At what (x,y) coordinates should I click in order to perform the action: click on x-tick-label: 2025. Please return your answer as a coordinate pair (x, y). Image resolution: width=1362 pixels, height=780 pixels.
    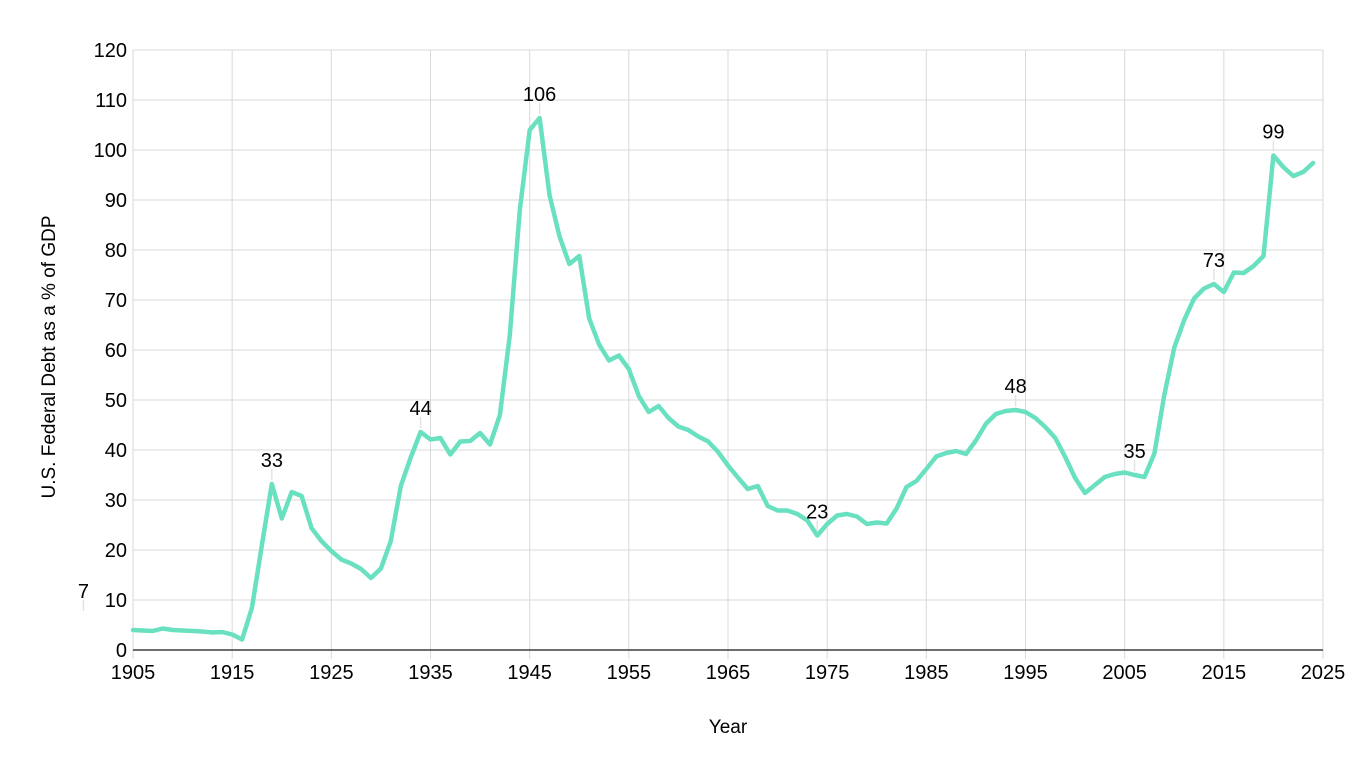
    Looking at the image, I should click on (1323, 673).